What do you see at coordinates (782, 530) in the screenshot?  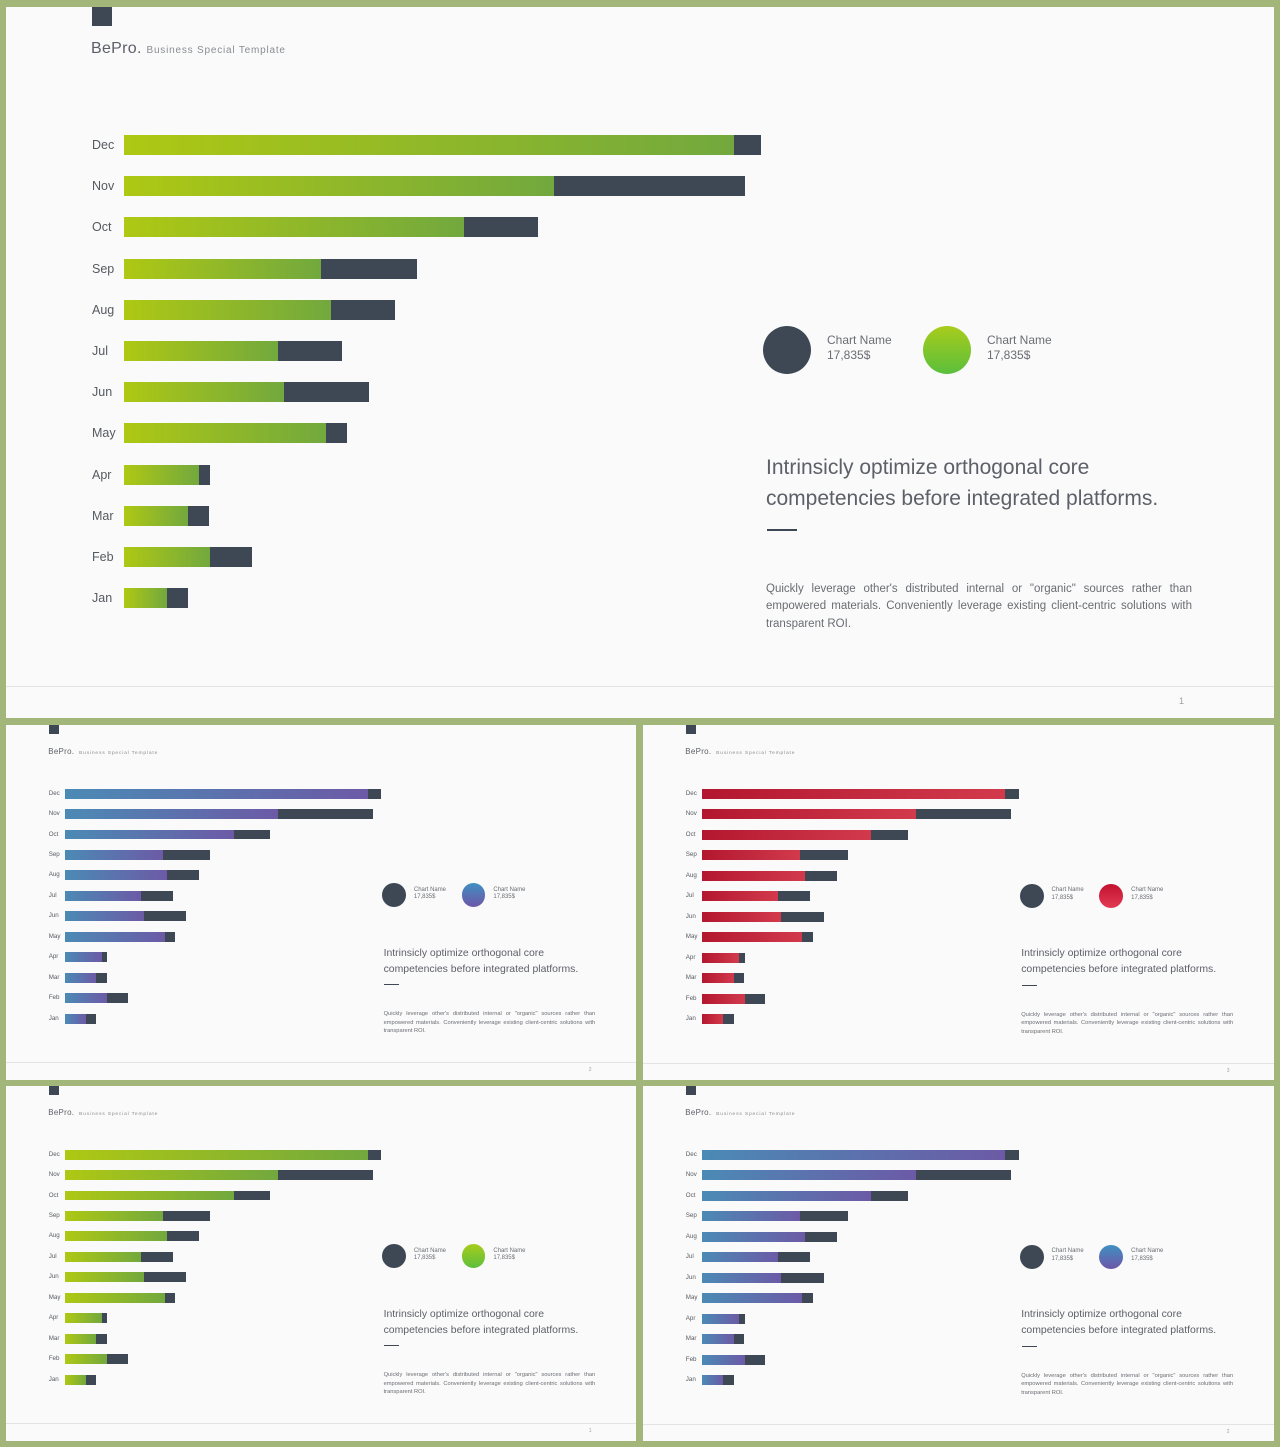 I see `divider` at bounding box center [782, 530].